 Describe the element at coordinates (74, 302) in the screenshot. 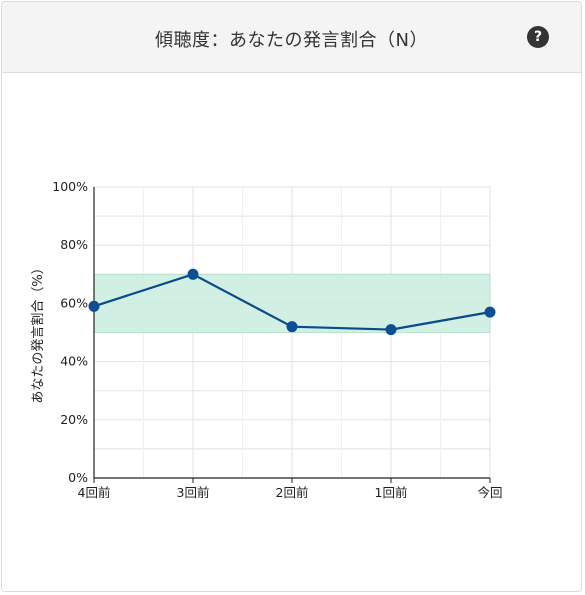

I see `y-tick-label: 60%` at that location.